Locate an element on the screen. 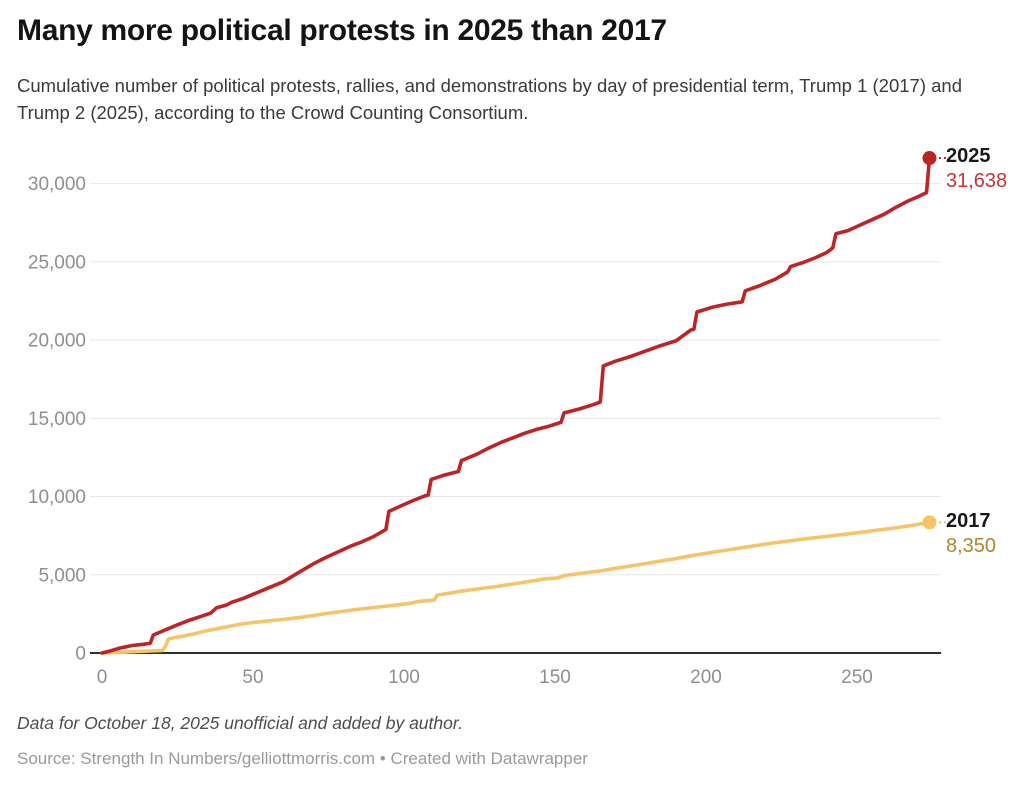 The height and width of the screenshot is (788, 1024). y-tick-label: 10,000 is located at coordinates (57, 497).